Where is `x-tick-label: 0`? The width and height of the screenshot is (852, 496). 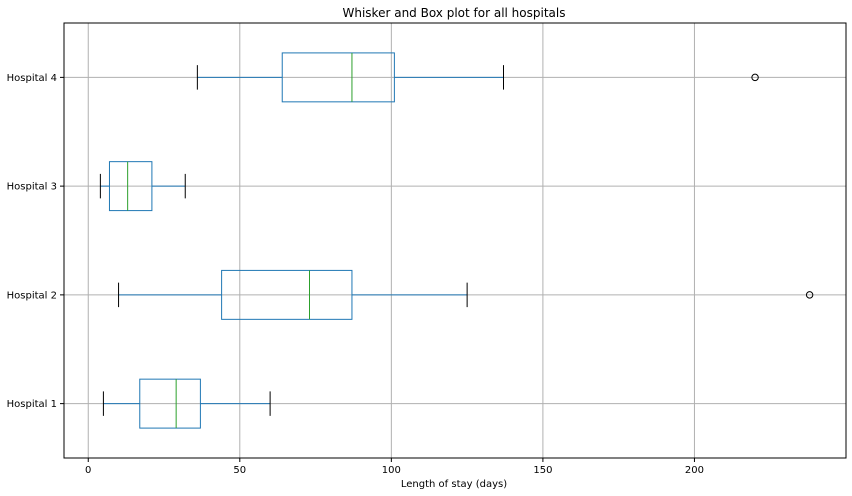
x-tick-label: 0 is located at coordinates (88, 470).